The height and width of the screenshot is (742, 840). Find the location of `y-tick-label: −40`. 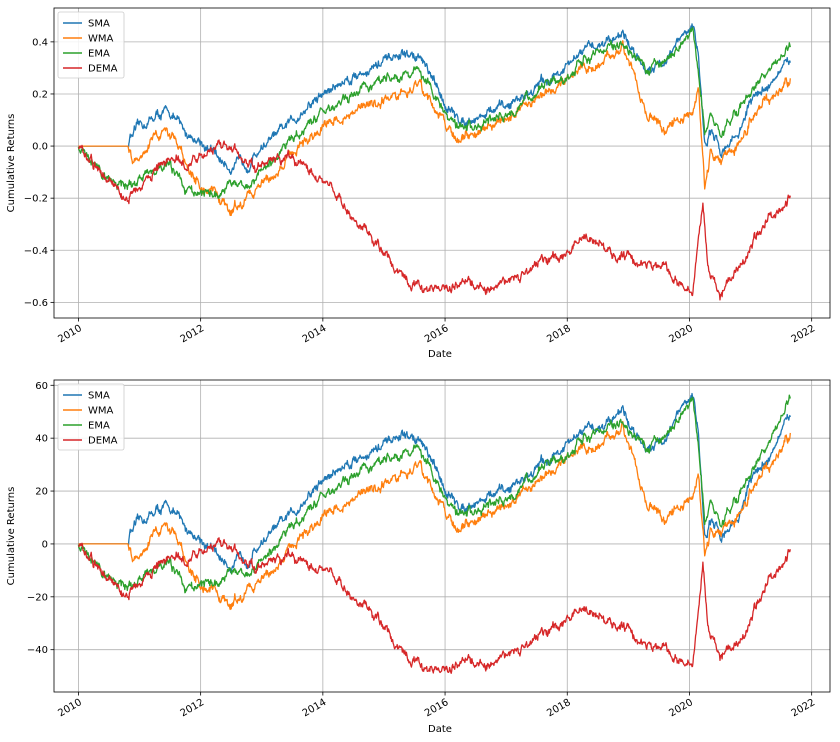

y-tick-label: −40 is located at coordinates (37, 650).